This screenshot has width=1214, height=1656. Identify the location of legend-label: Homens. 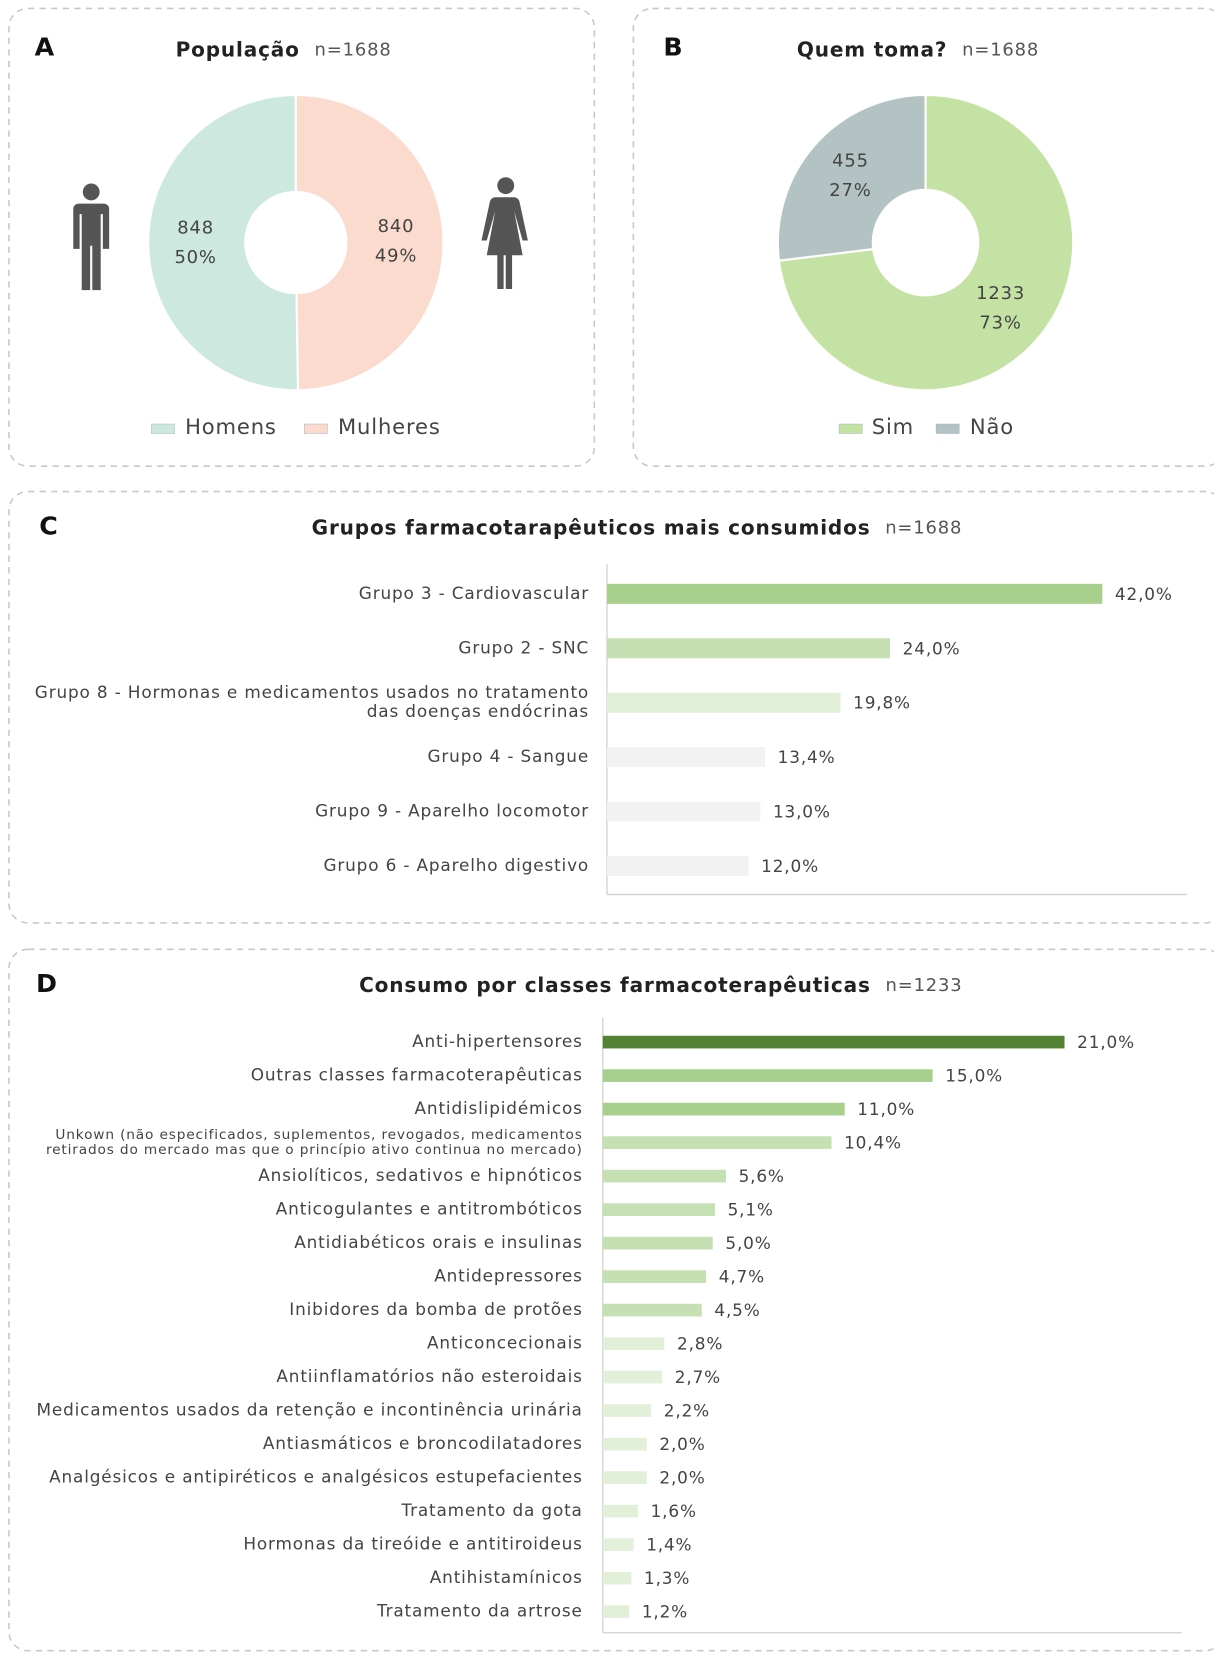
(231, 426).